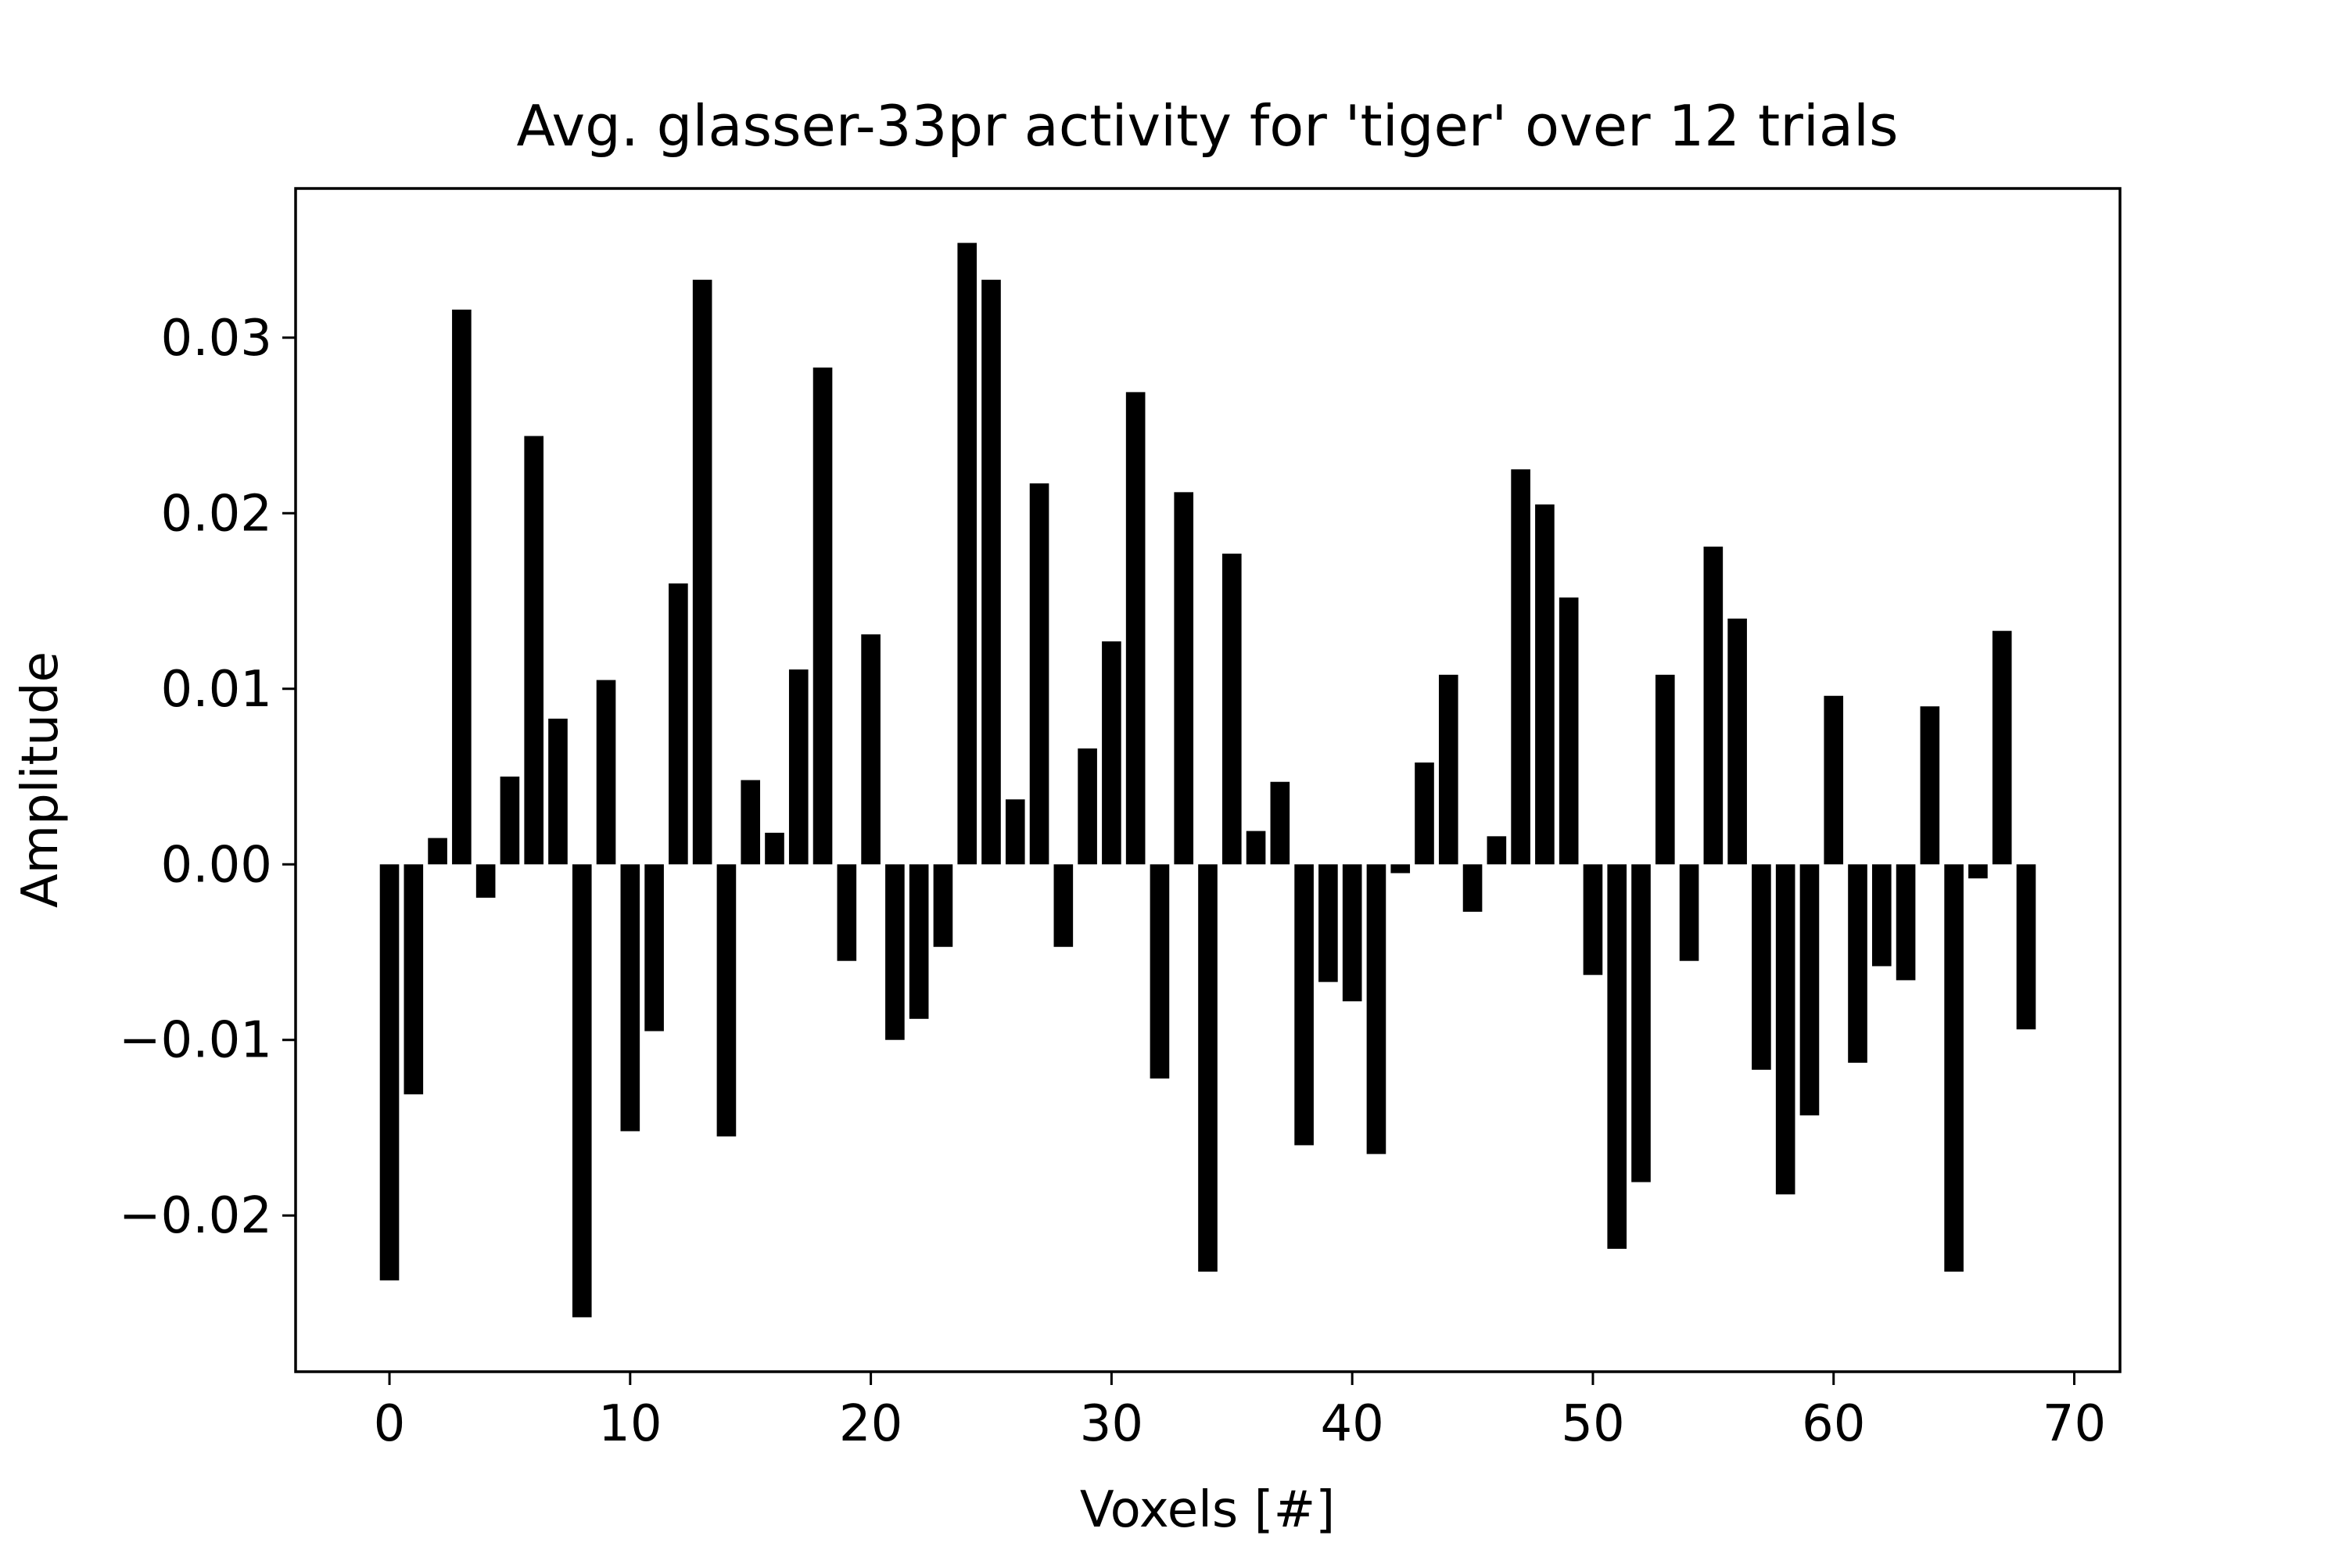 The width and height of the screenshot is (2346, 1568). Describe the element at coordinates (217, 339) in the screenshot. I see `y-tick-label: 0.03` at that location.